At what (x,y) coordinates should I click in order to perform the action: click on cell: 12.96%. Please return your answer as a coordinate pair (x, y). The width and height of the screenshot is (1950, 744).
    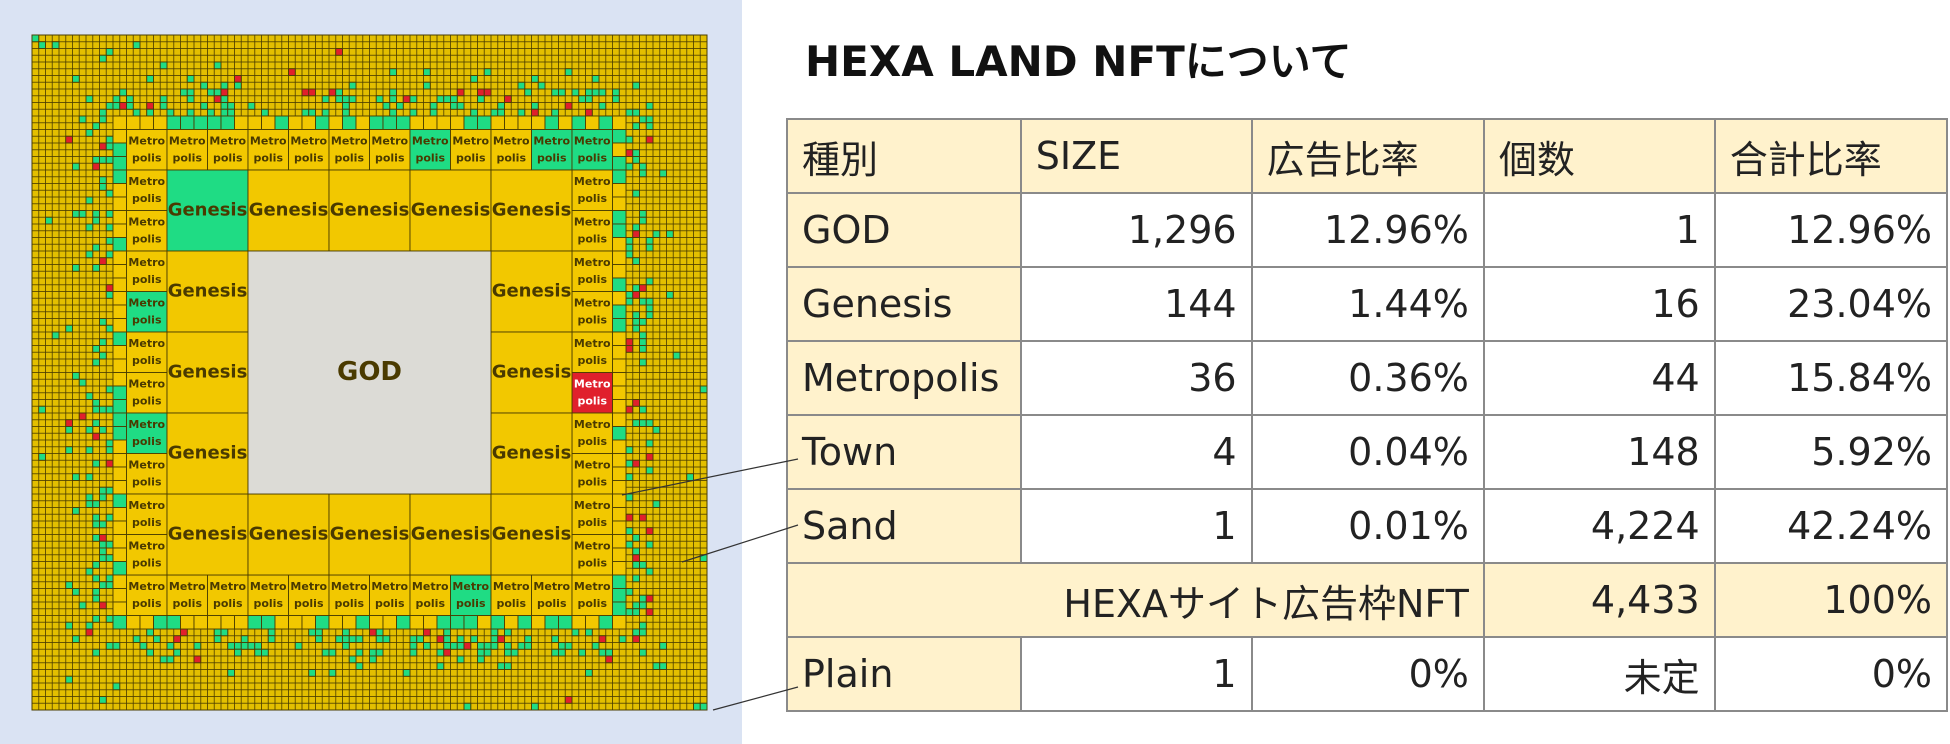
    Looking at the image, I should click on (1831, 230).